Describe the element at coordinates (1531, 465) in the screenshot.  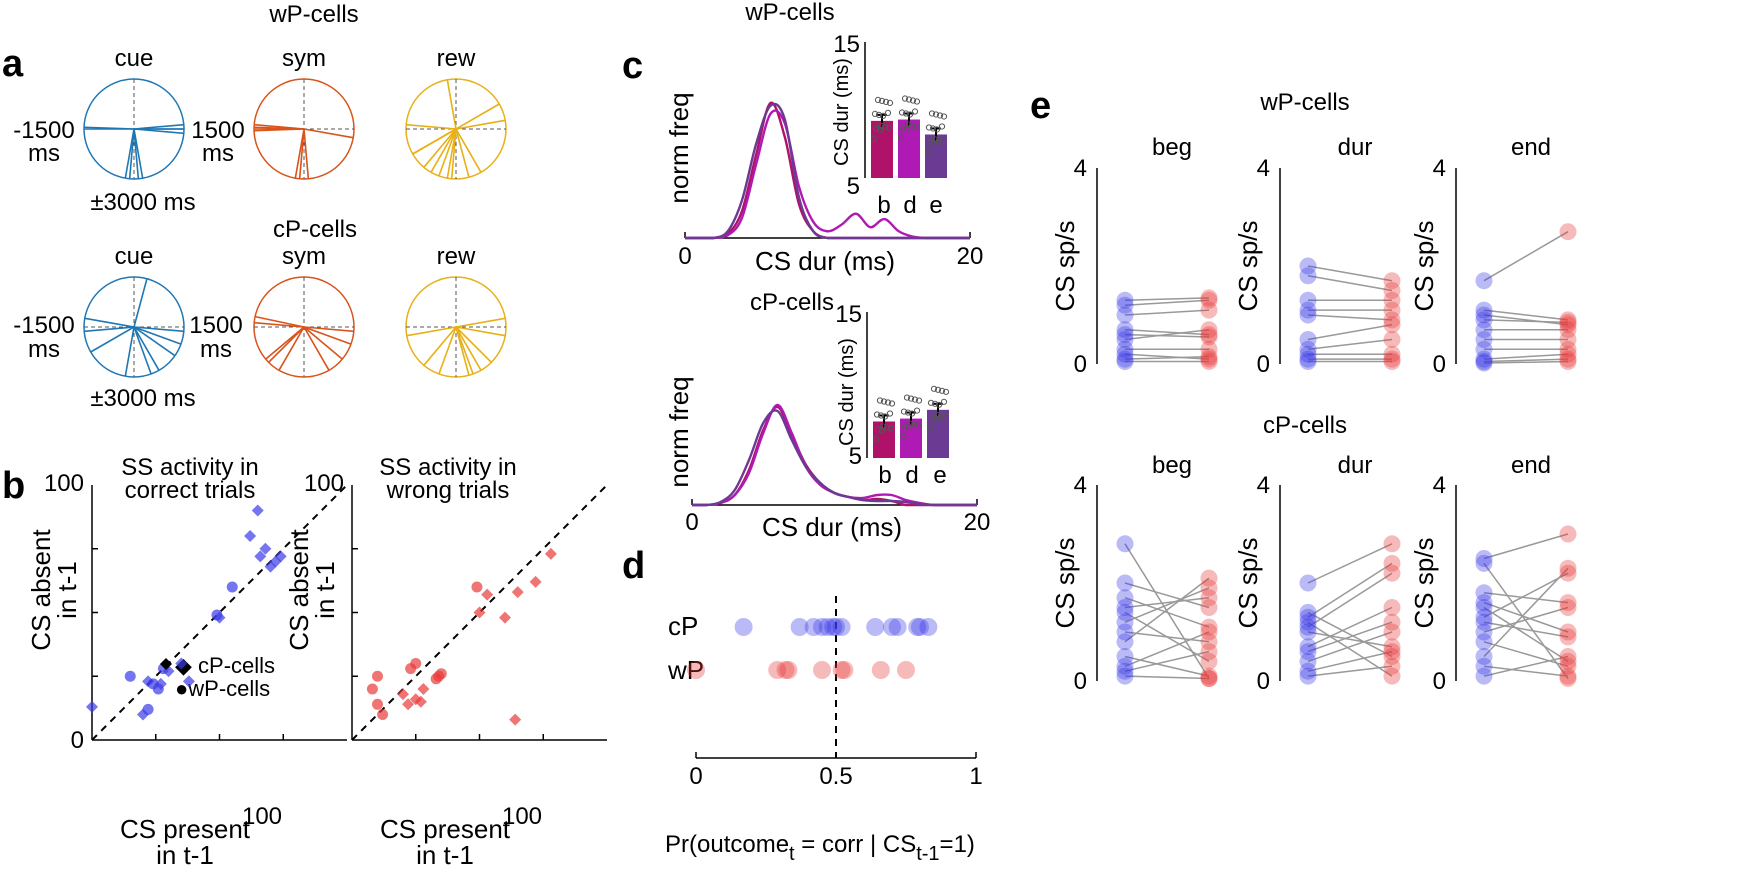
I see `e-cp-end-title: end` at that location.